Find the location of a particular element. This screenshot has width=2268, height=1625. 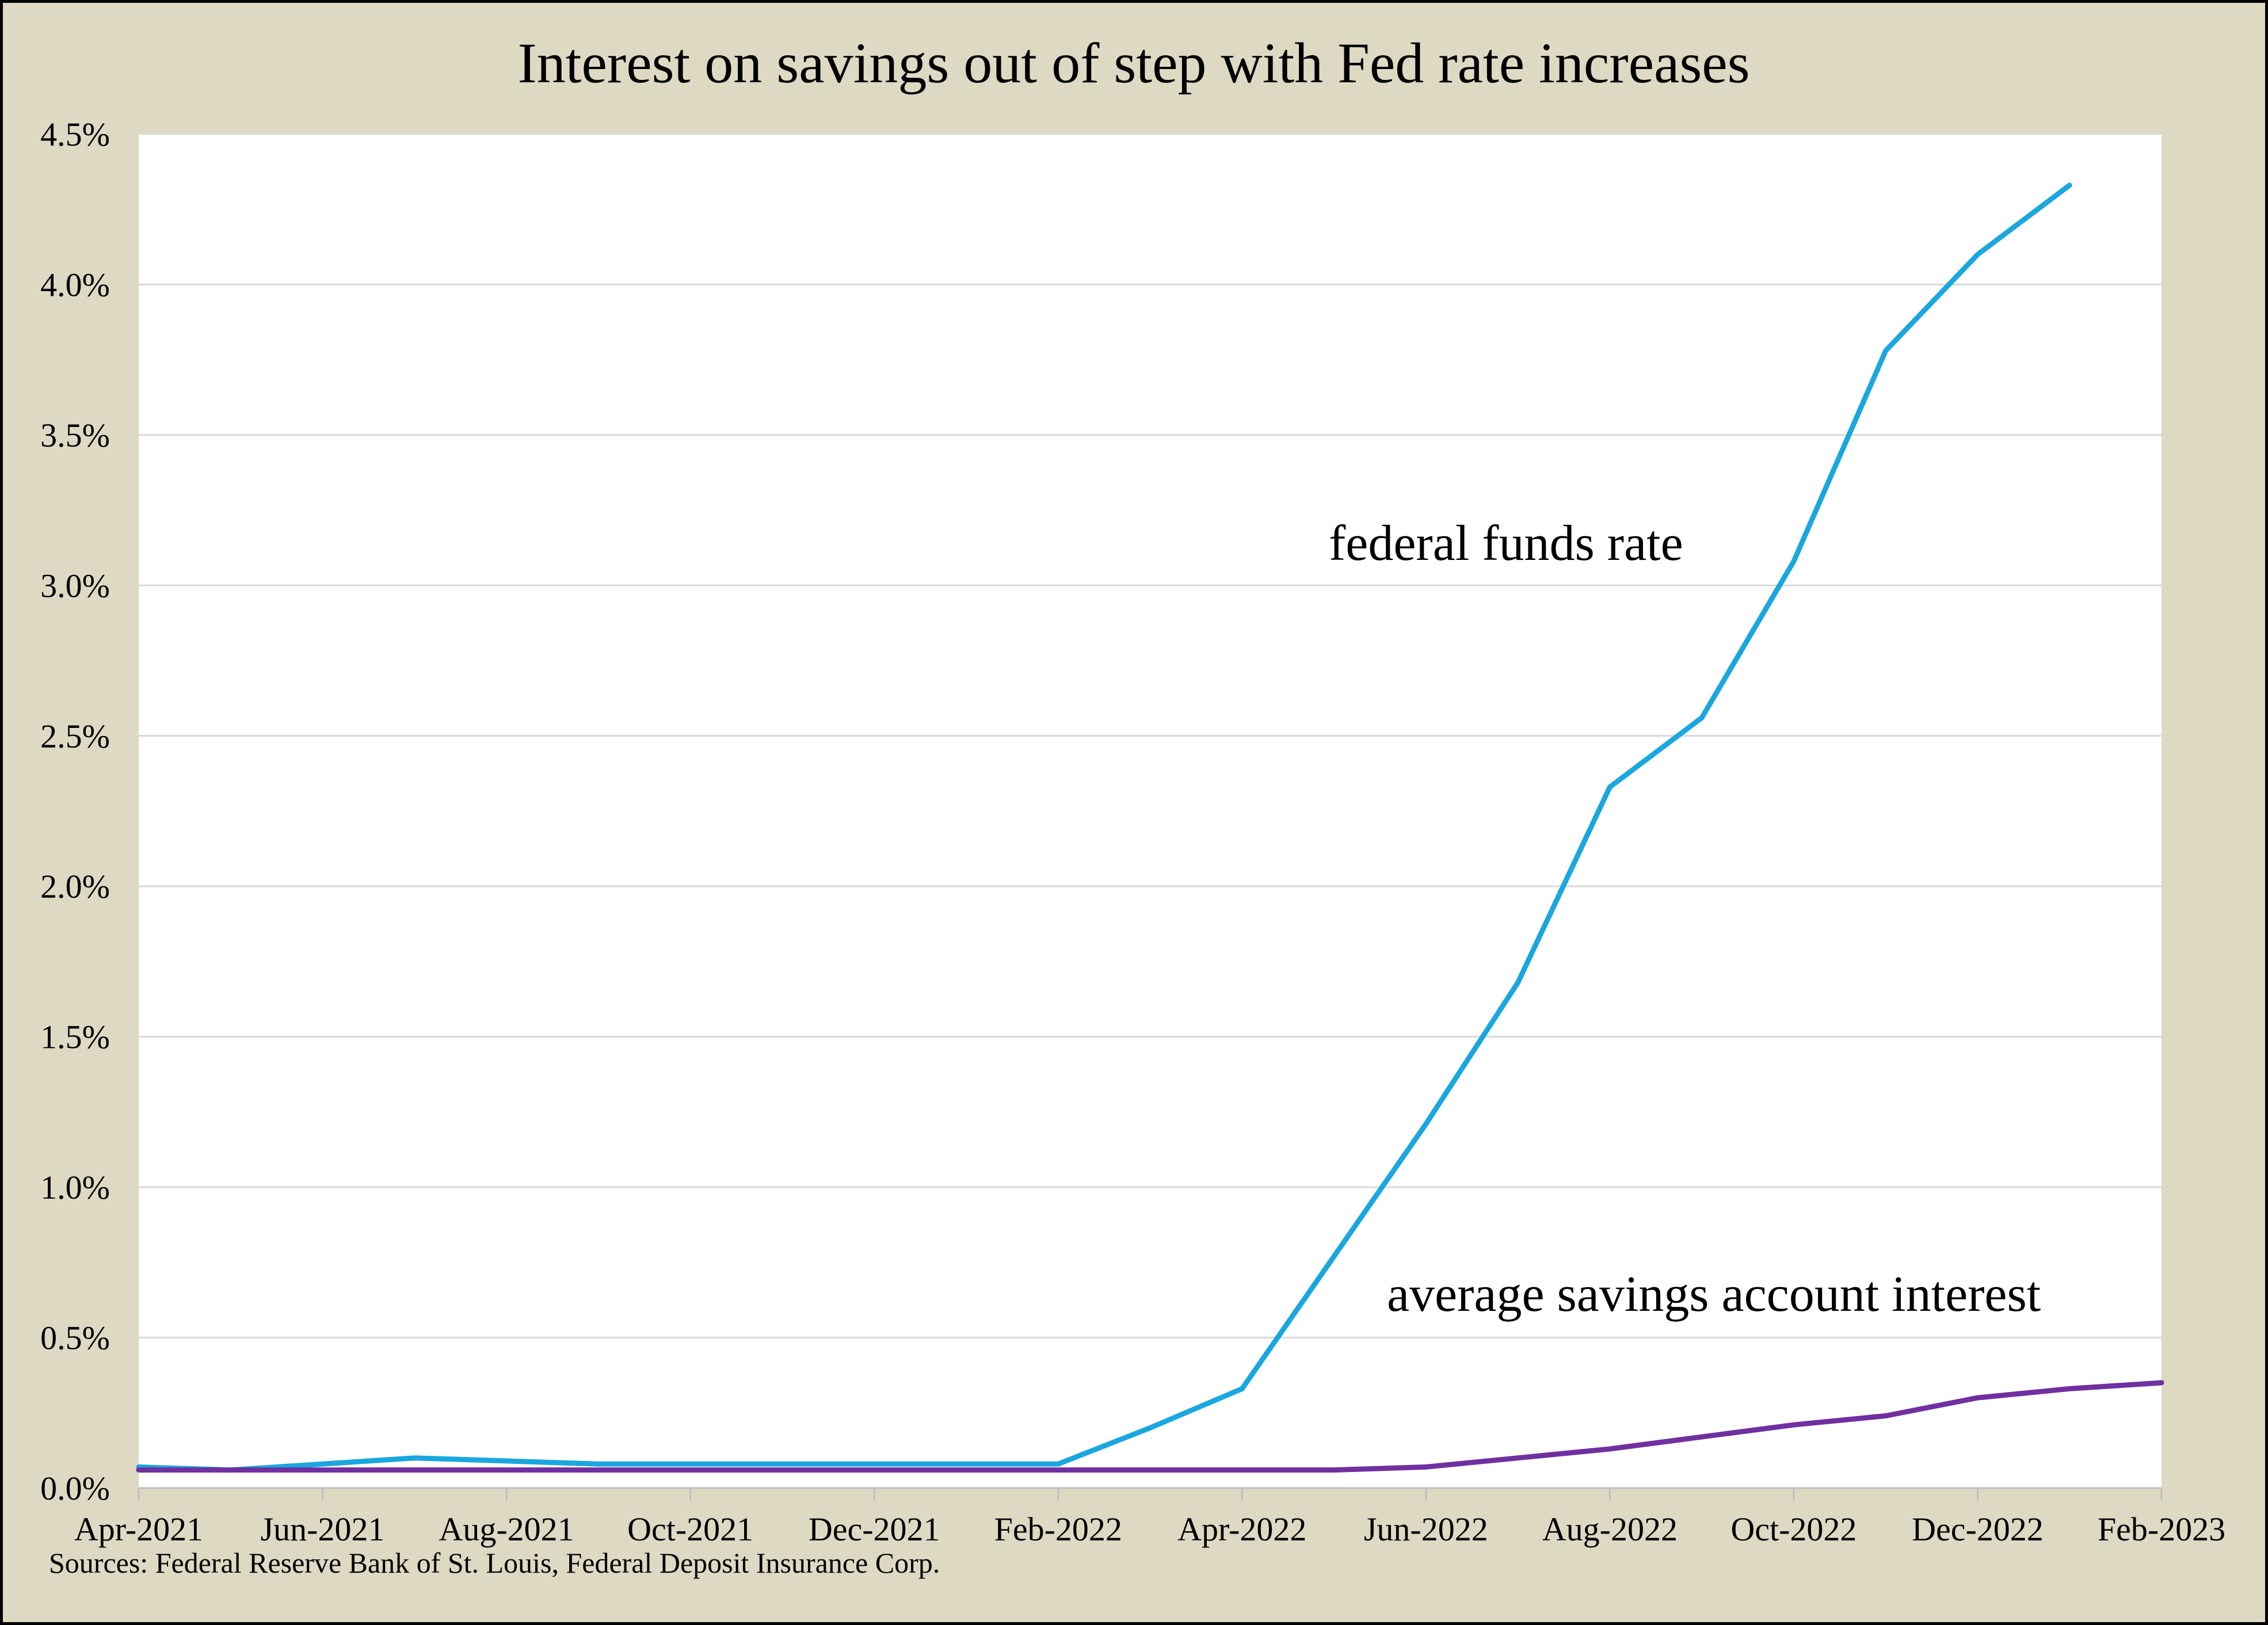

x-tick-label: Apr-2022 is located at coordinates (1241, 1529).